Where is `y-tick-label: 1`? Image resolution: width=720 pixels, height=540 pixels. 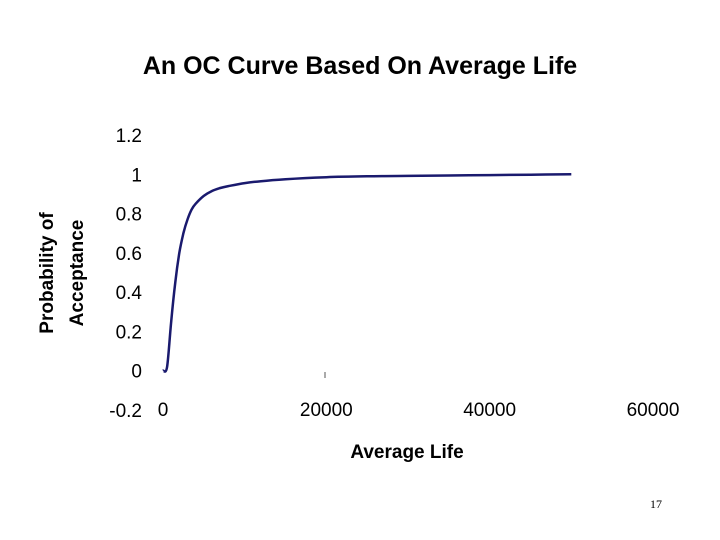
y-tick-label: 1 is located at coordinates (136, 175).